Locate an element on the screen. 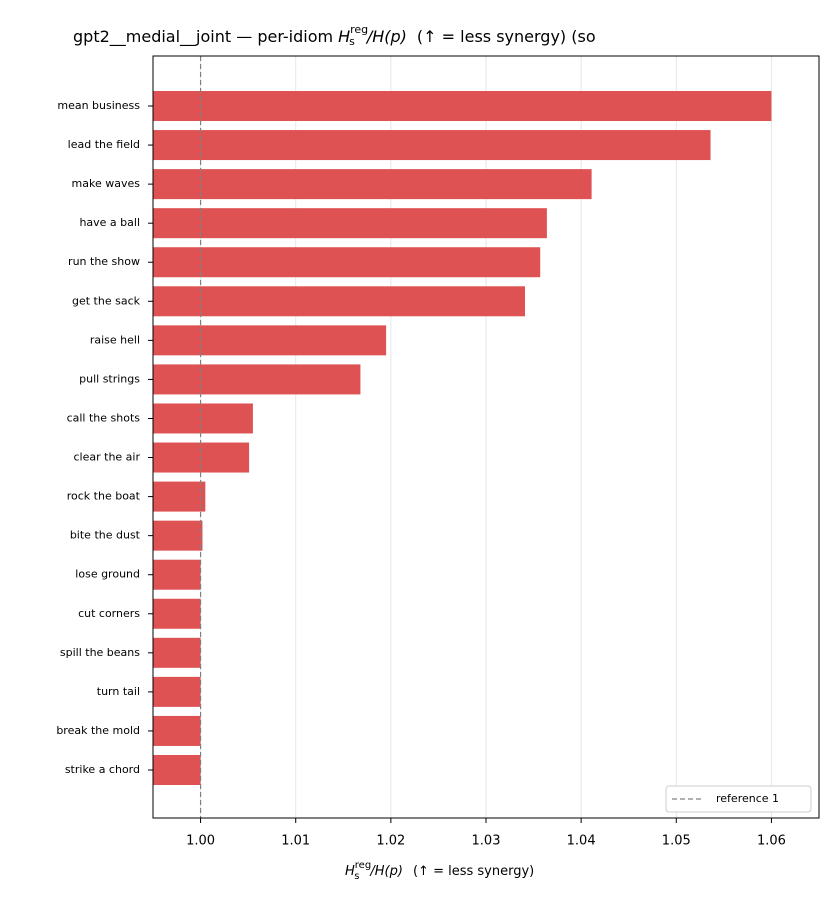 This screenshot has width=840, height=910. title-divisor: /H(p) is located at coordinates (386, 36).